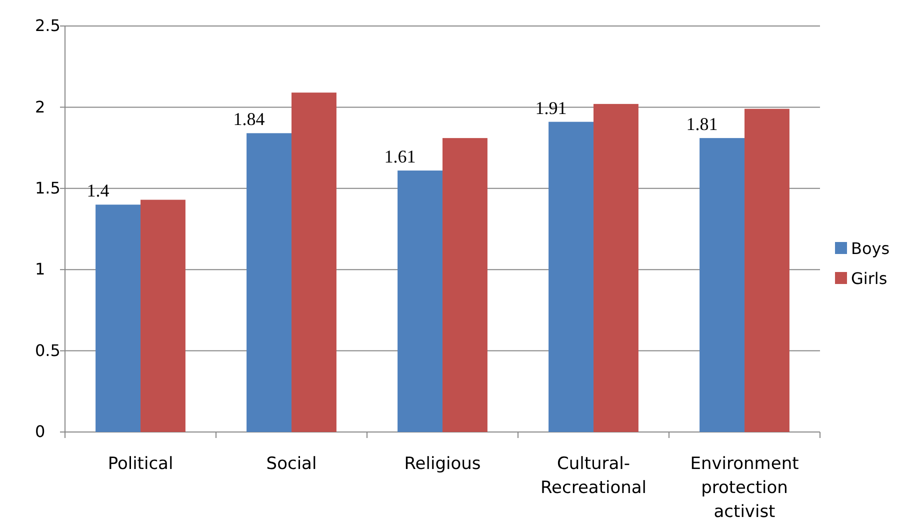 This screenshot has width=924, height=527. I want to click on y-tick-label: 1, so click(40, 269).